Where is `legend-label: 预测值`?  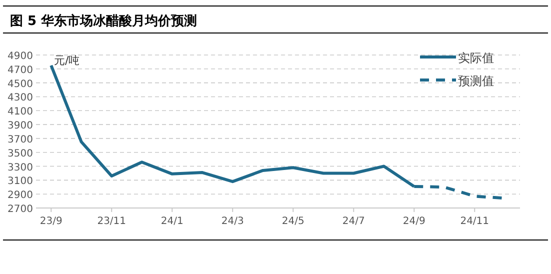
legend-label: 预测值 is located at coordinates (476, 81).